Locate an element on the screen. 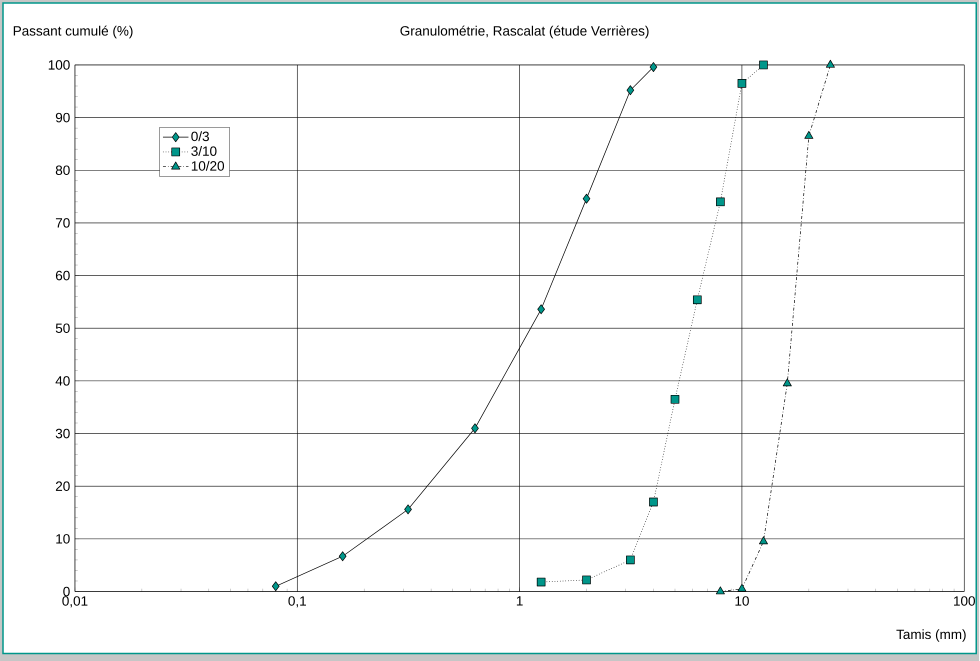  x-tick-label: 1 is located at coordinates (519, 601).